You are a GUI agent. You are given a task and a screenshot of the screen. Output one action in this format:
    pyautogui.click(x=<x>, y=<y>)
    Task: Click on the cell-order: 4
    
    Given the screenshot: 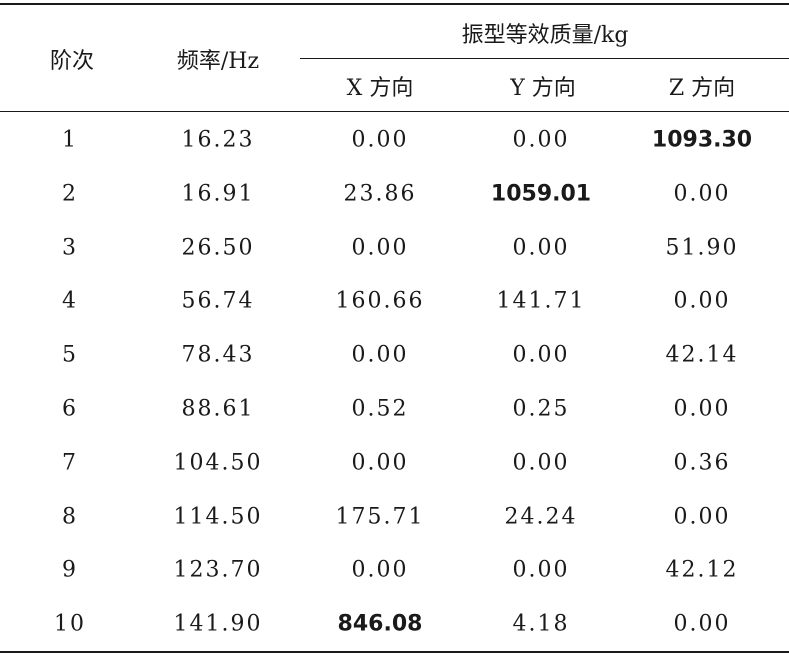 What is the action you would take?
    pyautogui.click(x=70, y=301)
    